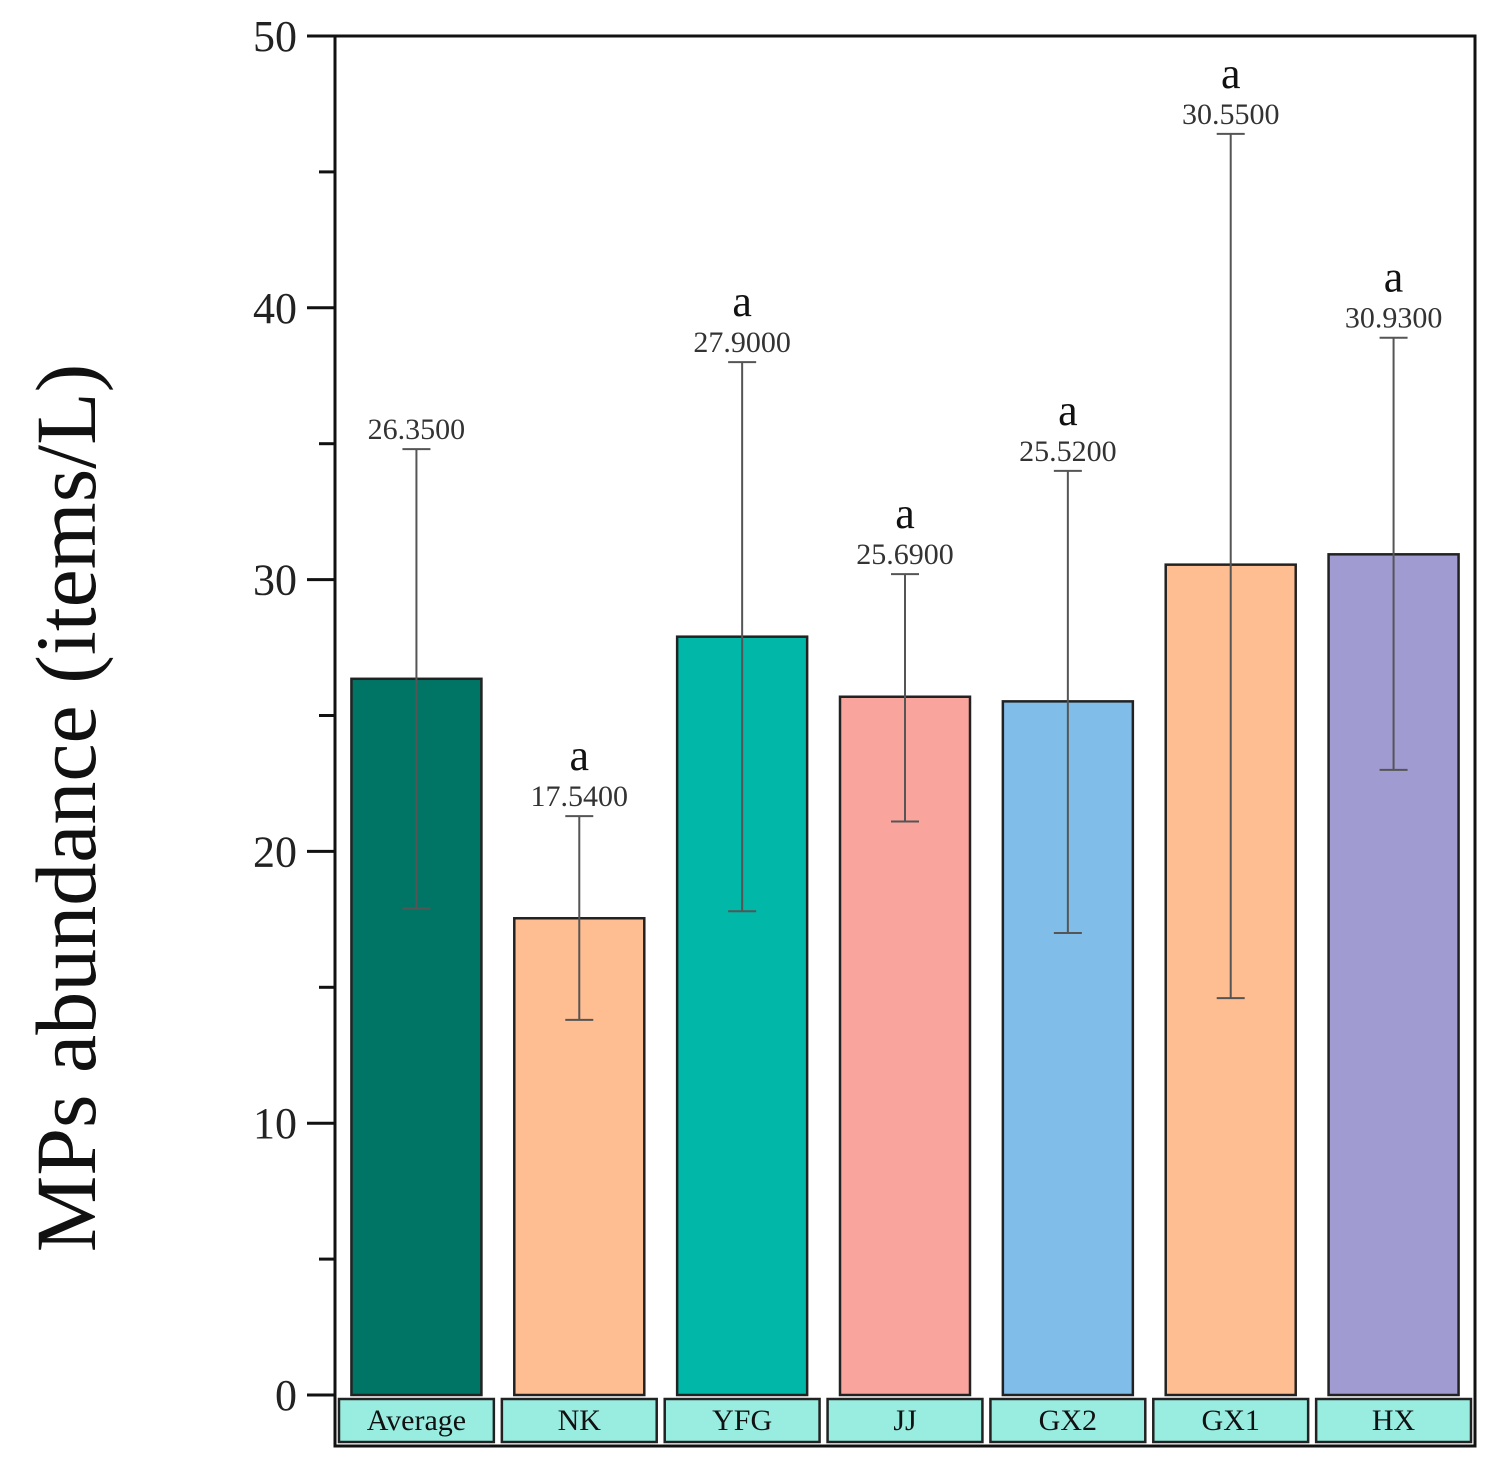 Image resolution: width=1491 pixels, height=1475 pixels. I want to click on value-label: 27.9000, so click(742, 342).